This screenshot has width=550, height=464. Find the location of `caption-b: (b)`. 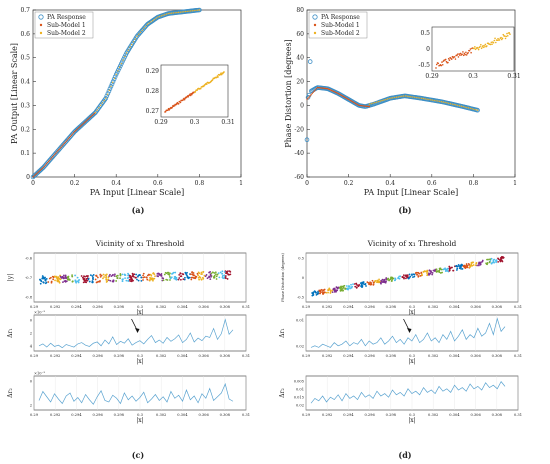

caption-b: (b) is located at coordinates (404, 210).